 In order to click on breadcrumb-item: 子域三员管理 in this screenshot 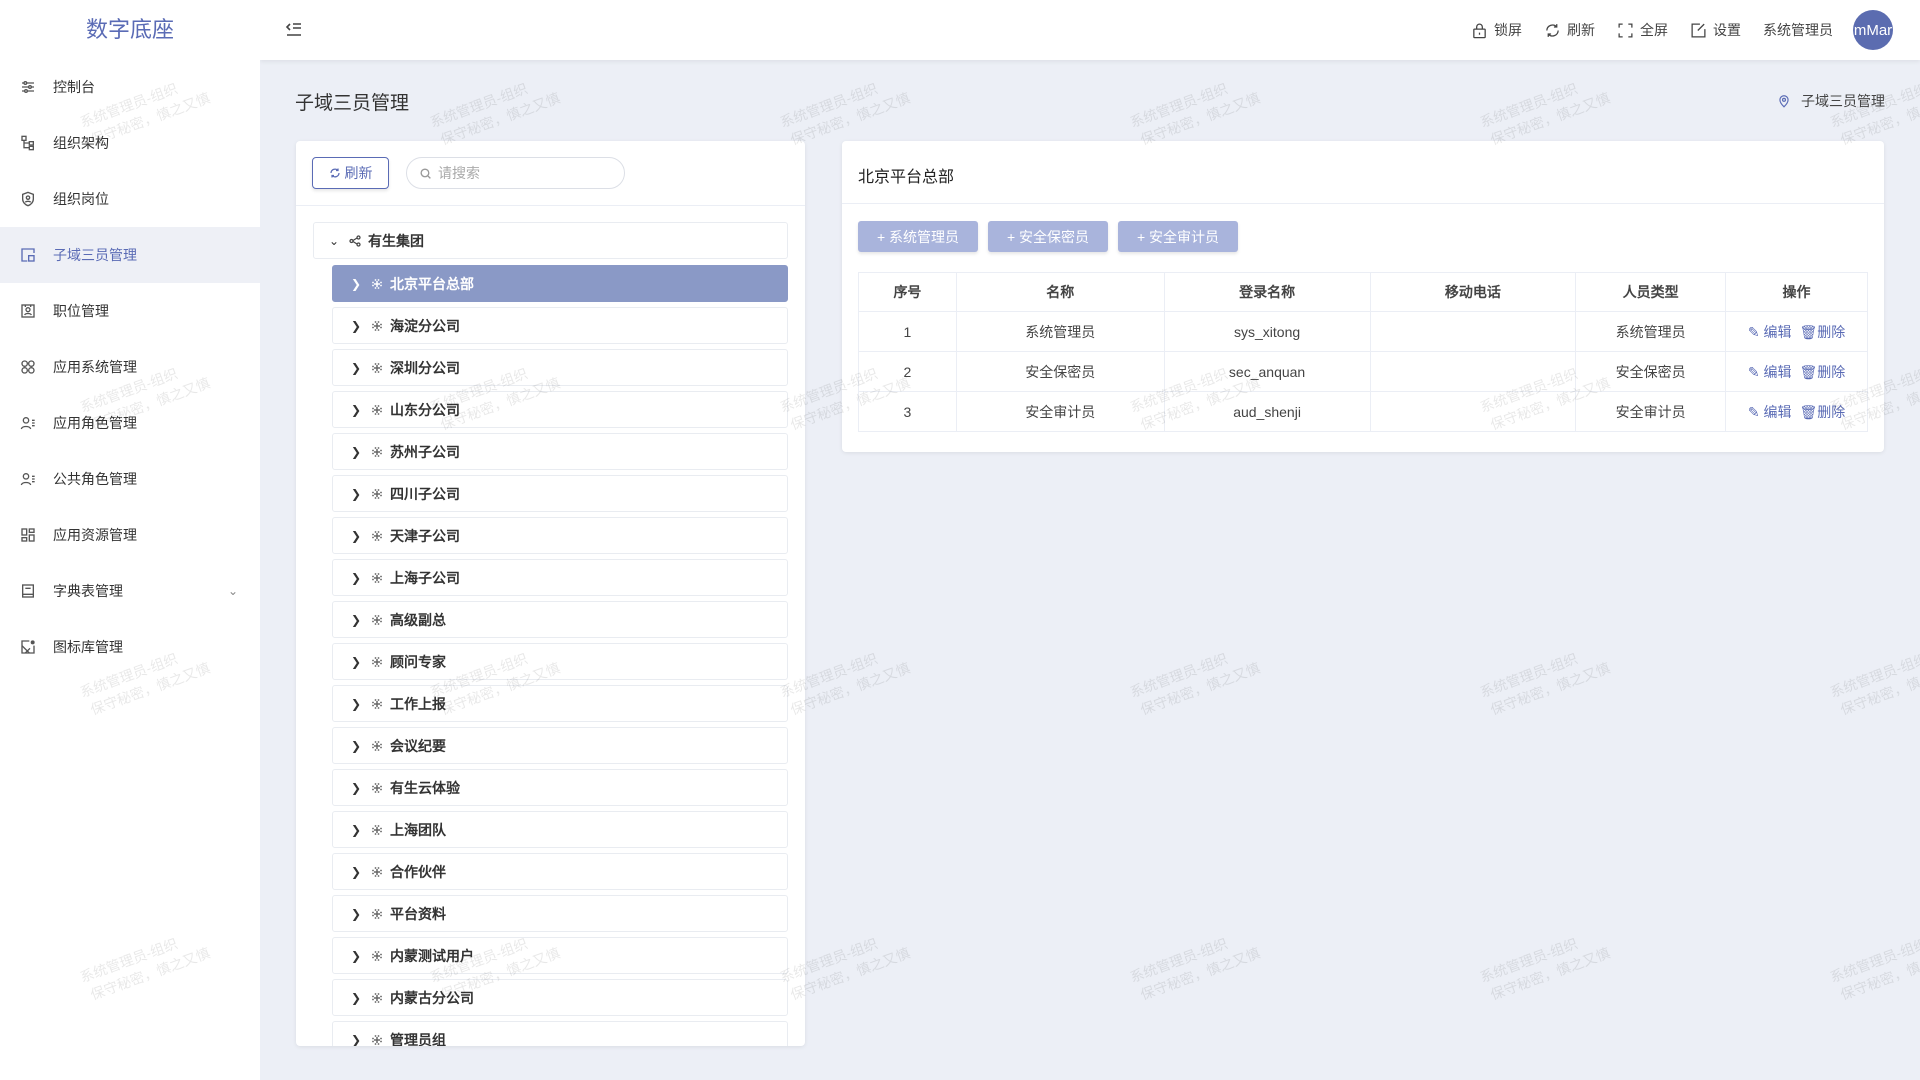, I will do `click(1843, 101)`.